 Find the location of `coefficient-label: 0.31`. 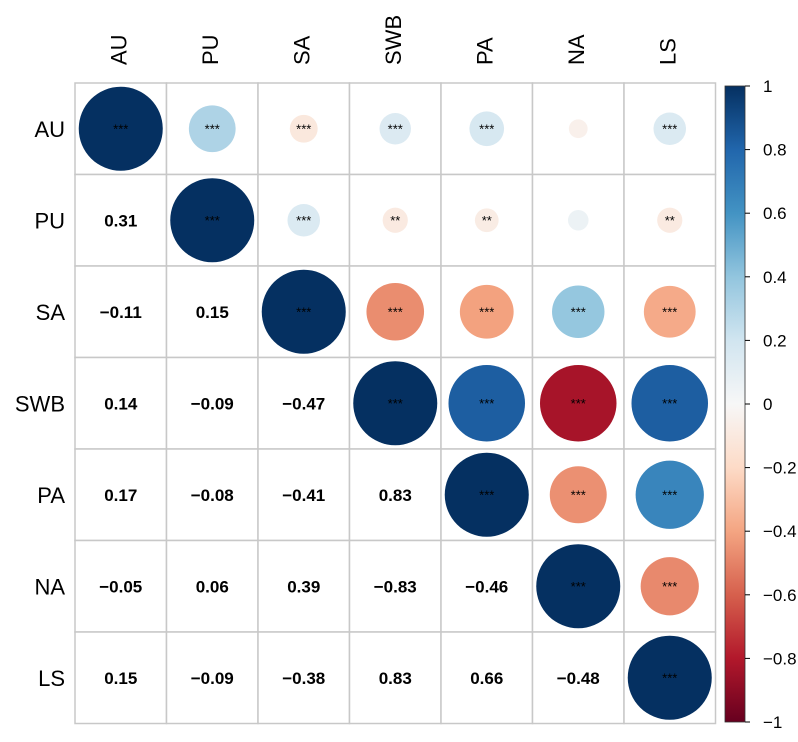

coefficient-label: 0.31 is located at coordinates (120, 220).